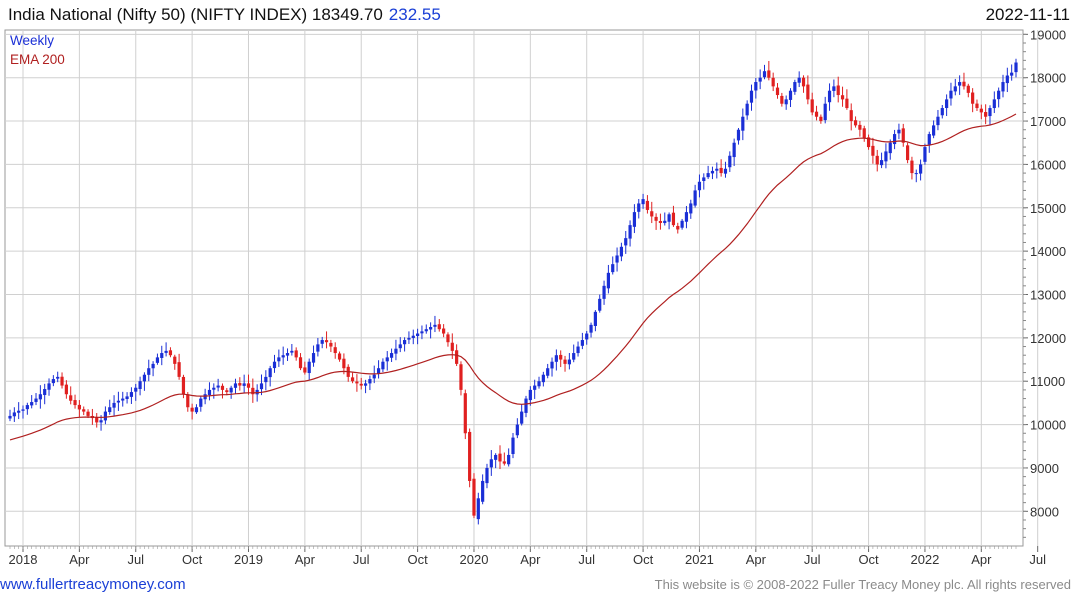  What do you see at coordinates (1044, 468) in the screenshot?
I see `y-tick-label: 9000` at bounding box center [1044, 468].